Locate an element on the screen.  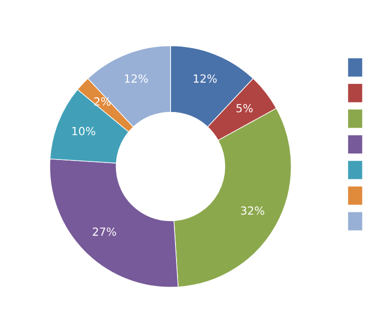
data-label: 5% is located at coordinates (244, 108).